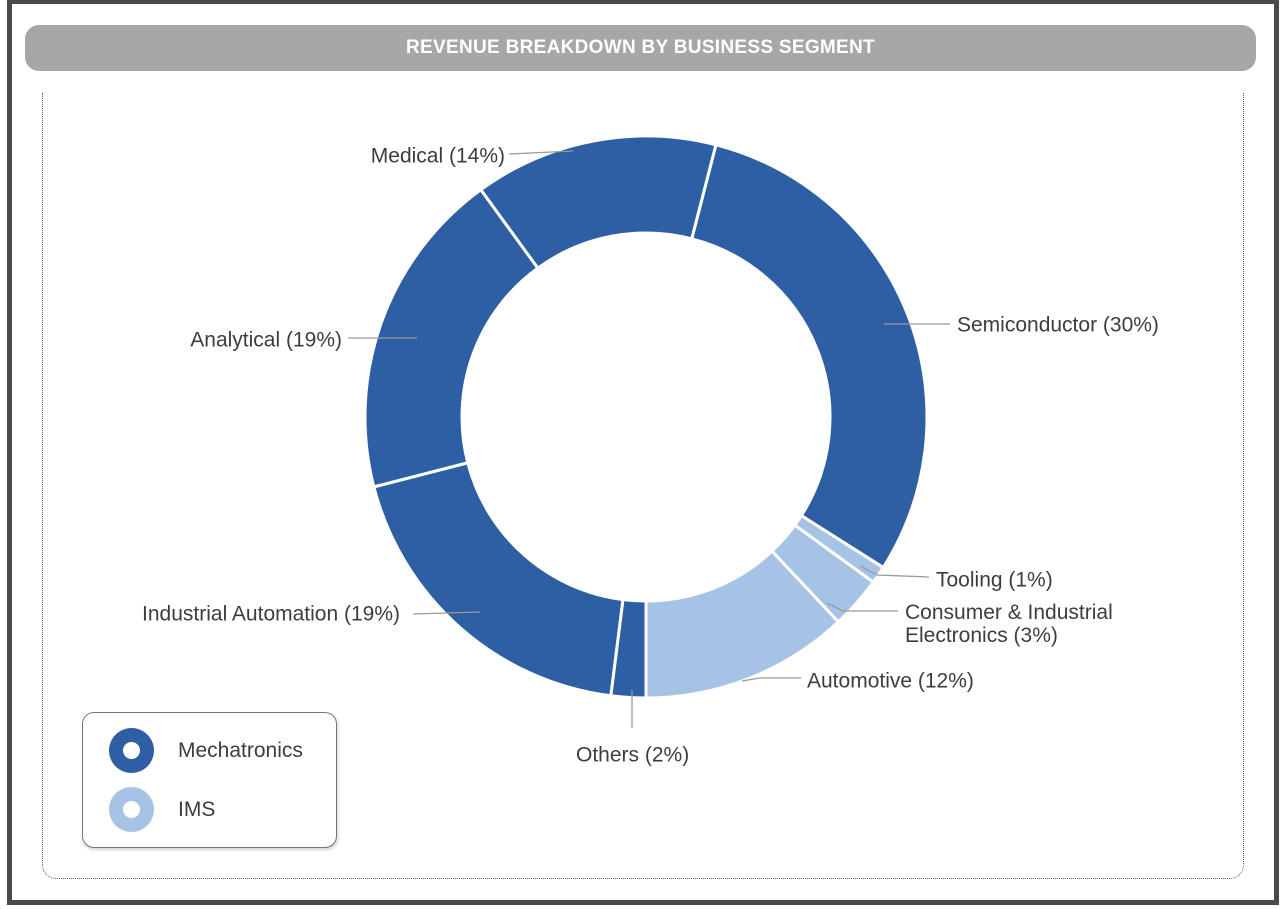 This screenshot has height=909, width=1282. I want to click on legend-label-mechatronics: Mechatronics, so click(240, 750).